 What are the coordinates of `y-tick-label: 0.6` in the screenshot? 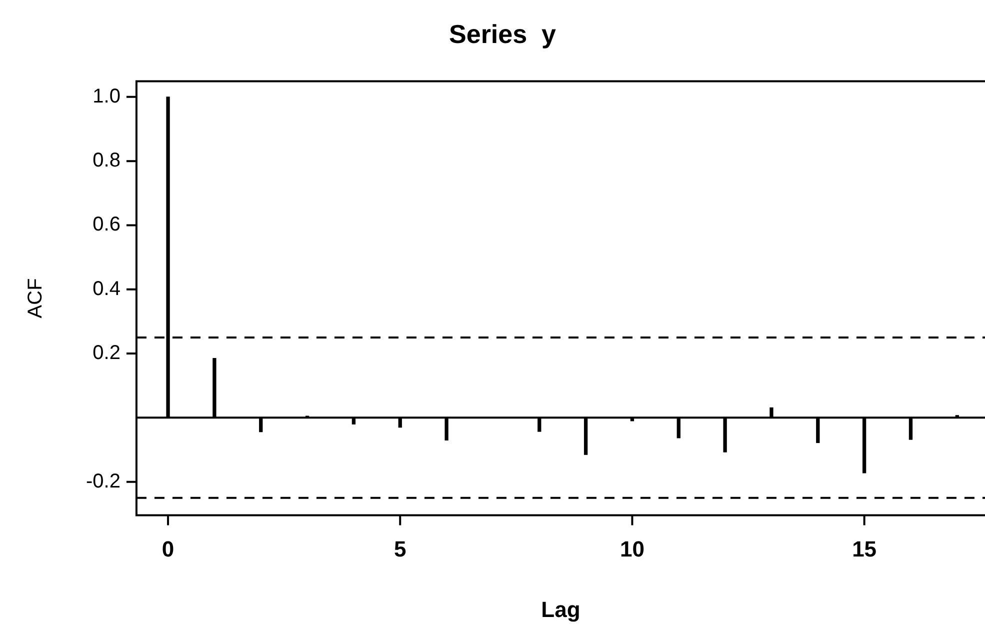 It's located at (106, 225).